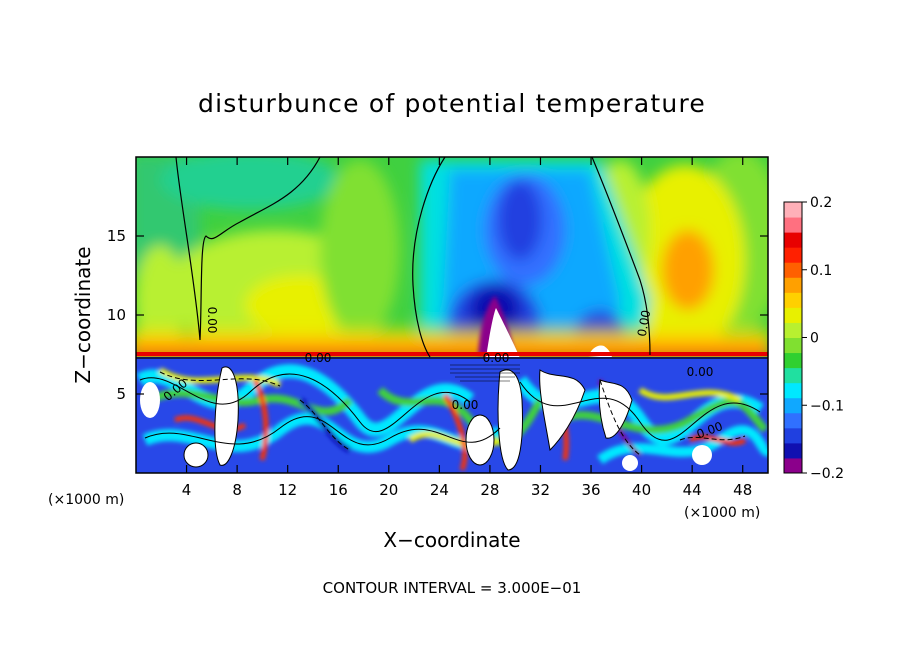 The height and width of the screenshot is (654, 904). What do you see at coordinates (489, 490) in the screenshot?
I see `x-tick-label: 28` at bounding box center [489, 490].